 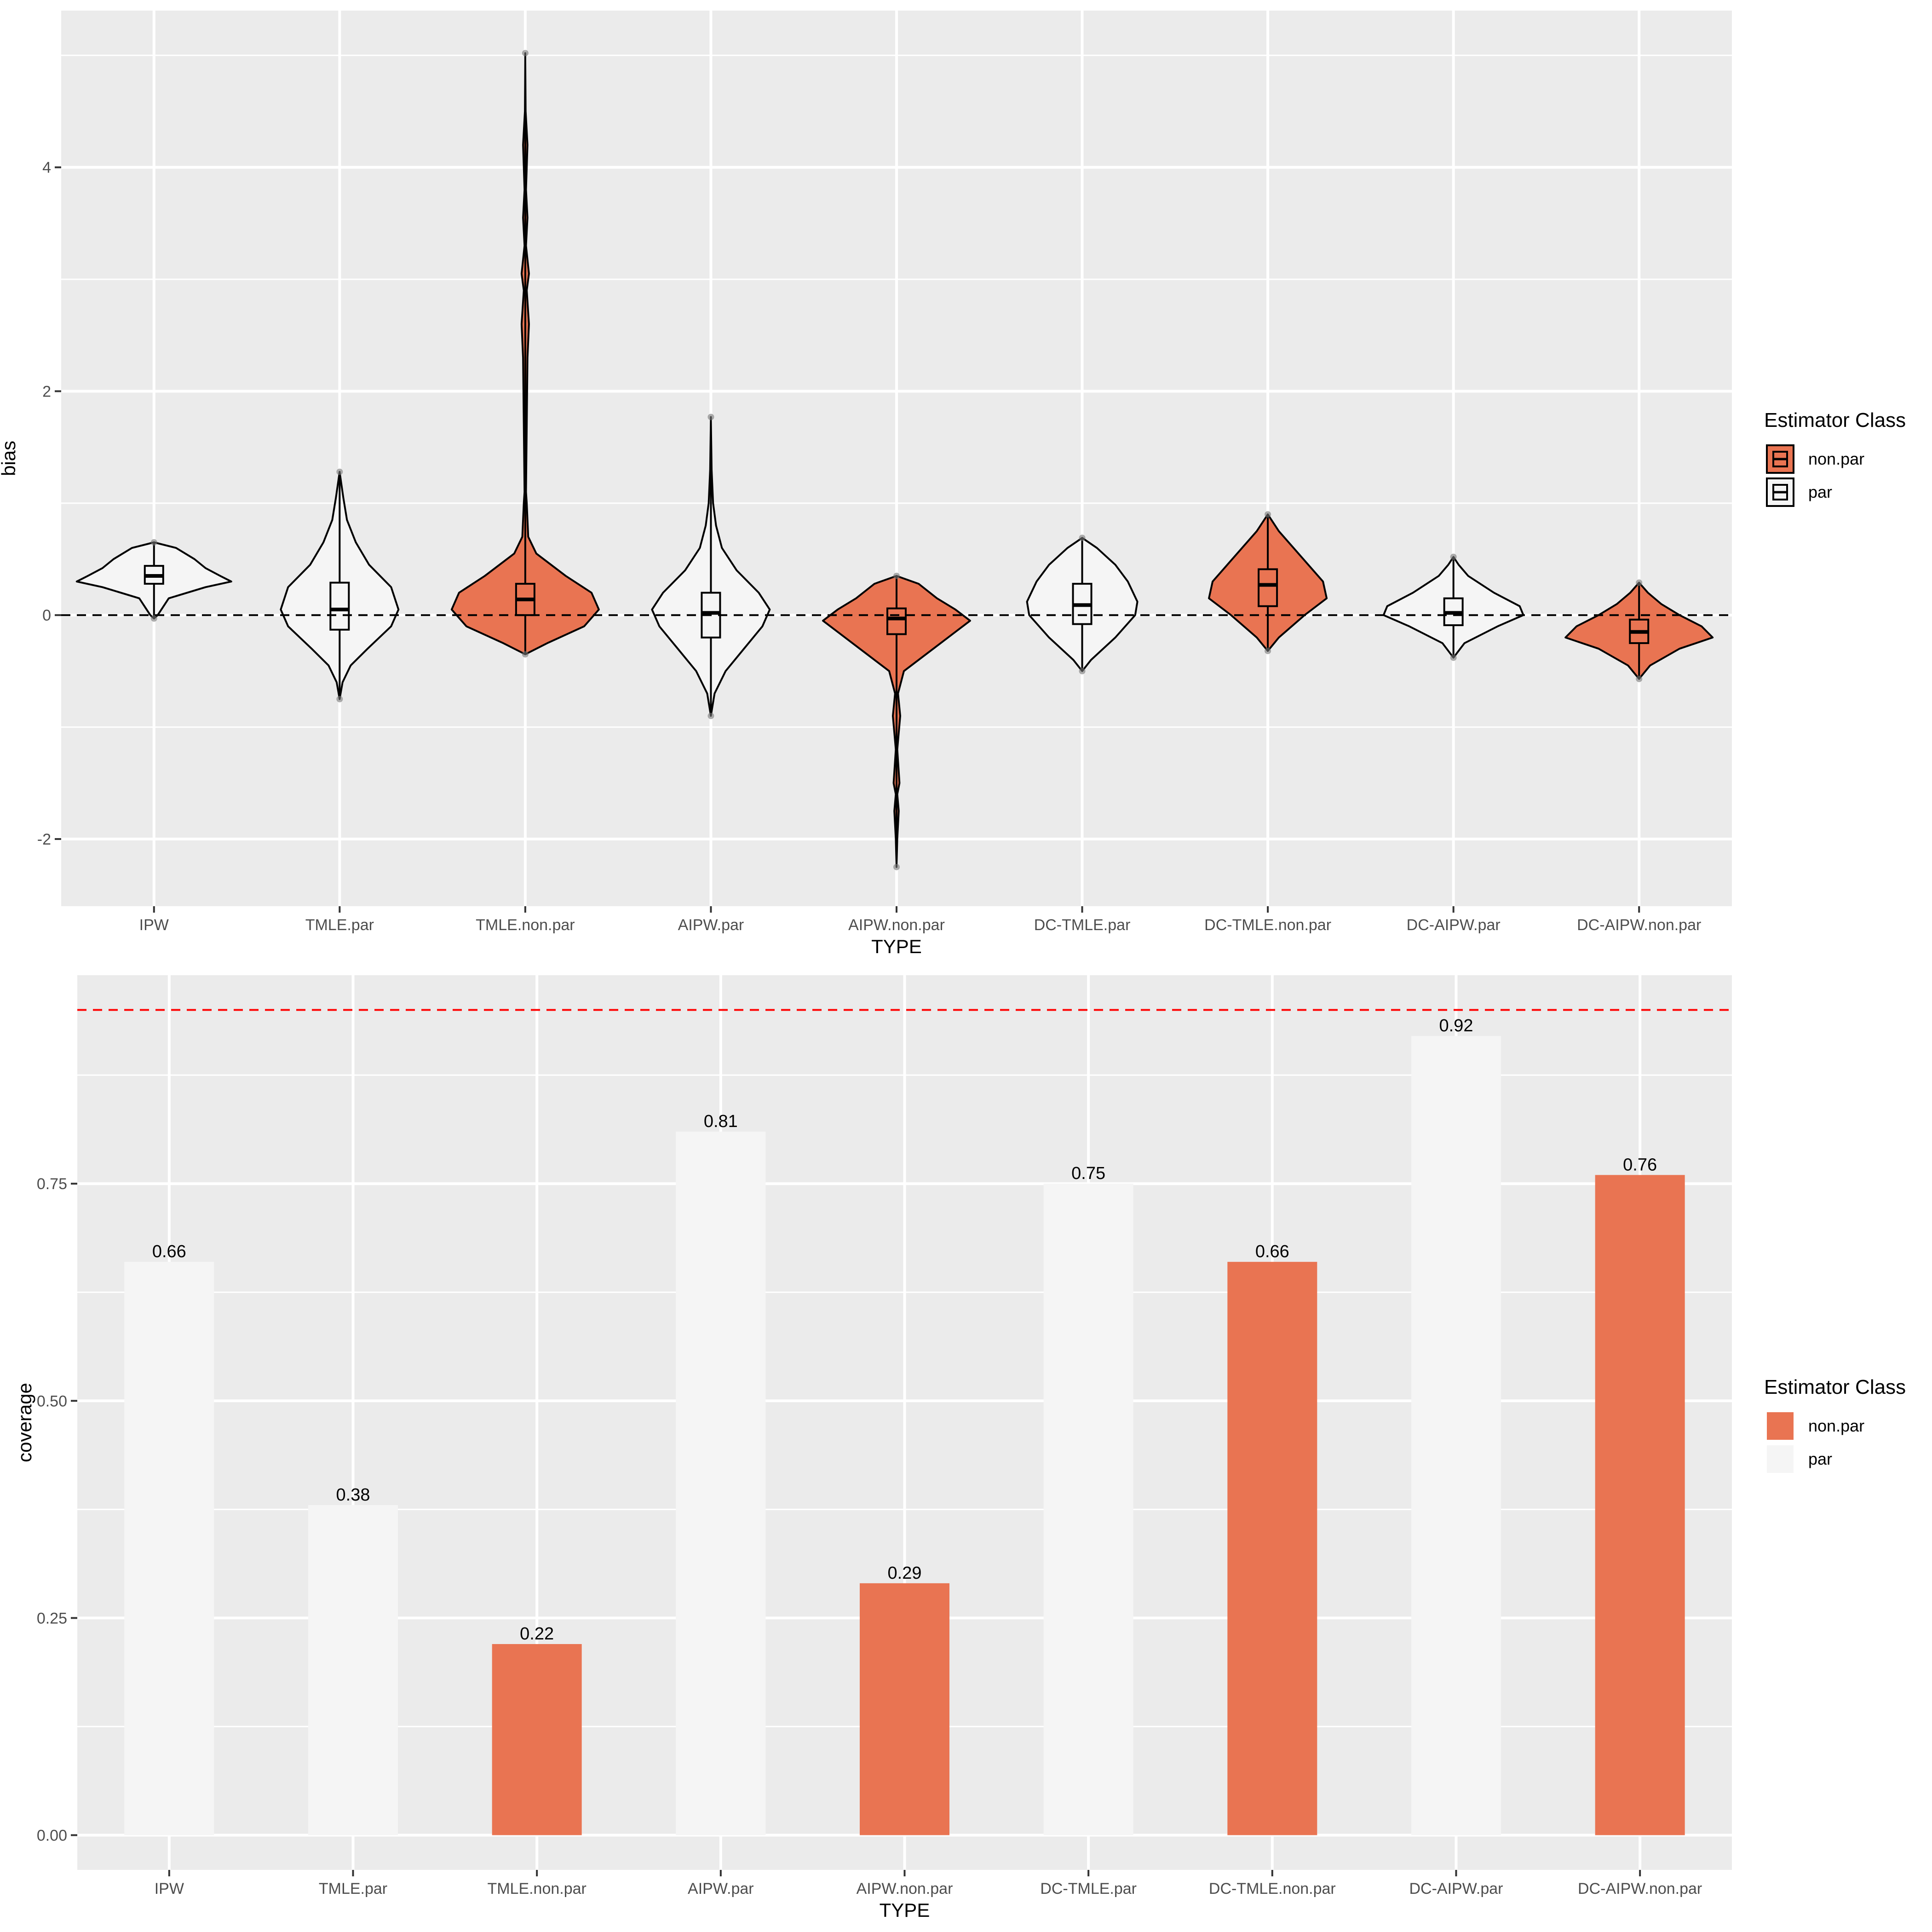 I want to click on bias-x-tick-label: DC-AIPW.non.par, so click(x=1639, y=925).